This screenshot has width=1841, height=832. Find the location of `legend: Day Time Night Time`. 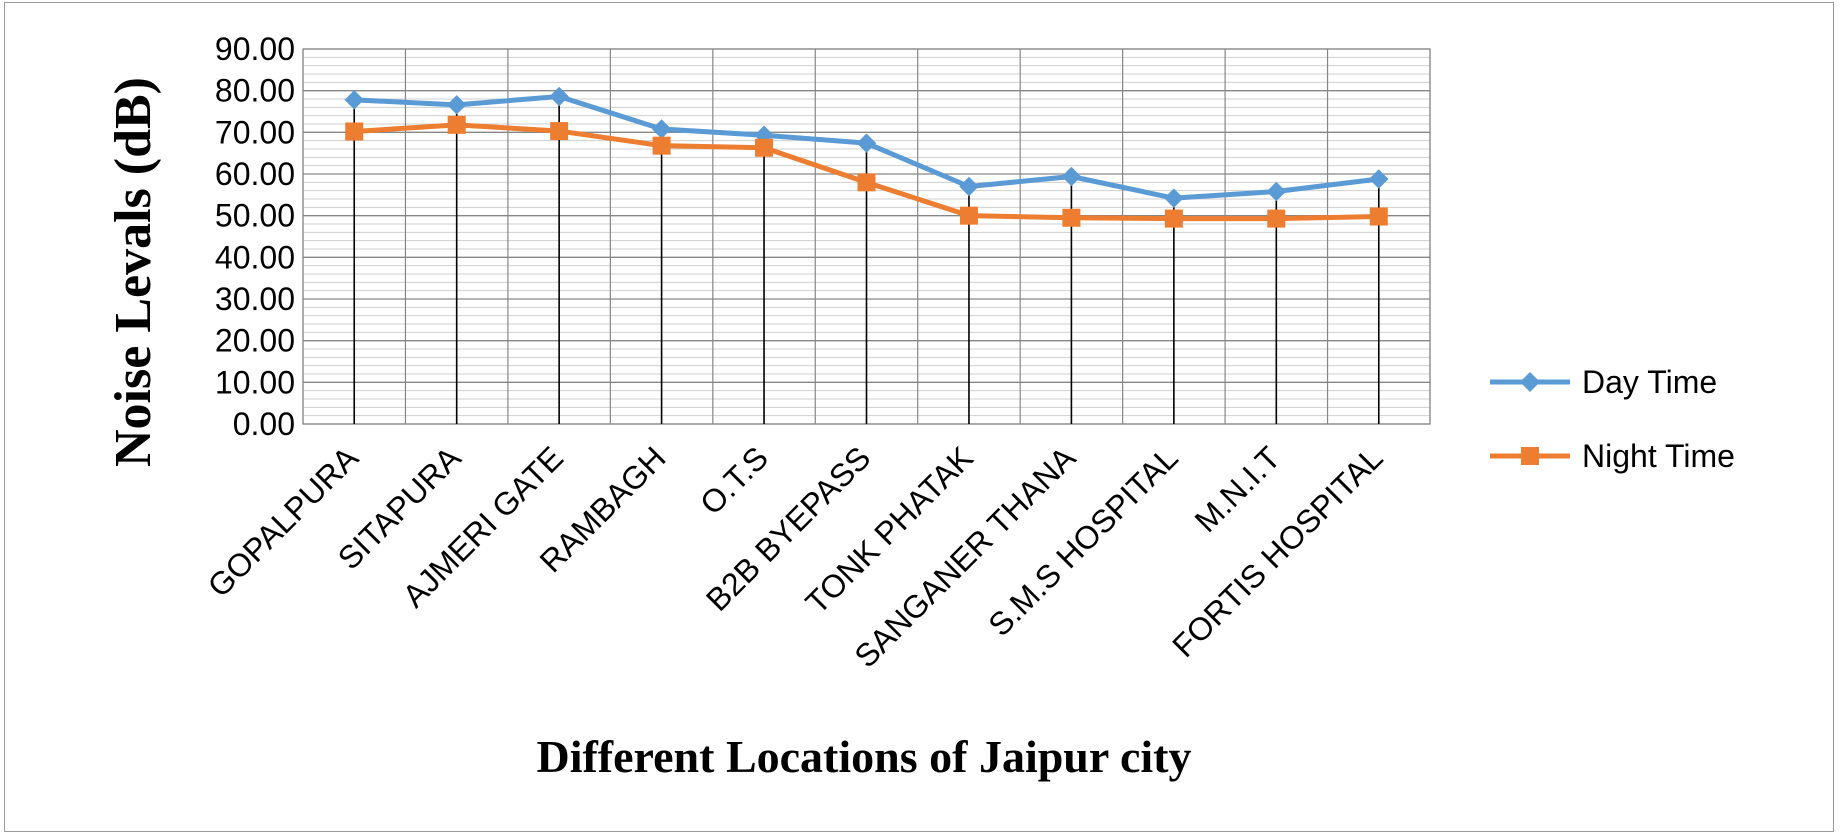

legend: Day Time Night Time is located at coordinates (1612, 419).